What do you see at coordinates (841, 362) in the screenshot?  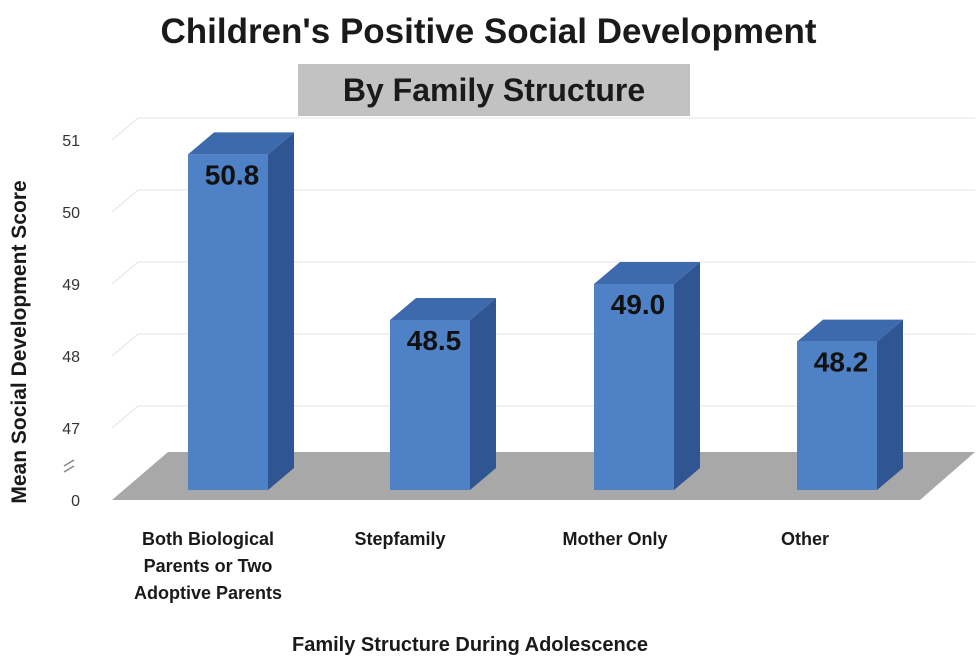 I see `data-label: 48.2` at bounding box center [841, 362].